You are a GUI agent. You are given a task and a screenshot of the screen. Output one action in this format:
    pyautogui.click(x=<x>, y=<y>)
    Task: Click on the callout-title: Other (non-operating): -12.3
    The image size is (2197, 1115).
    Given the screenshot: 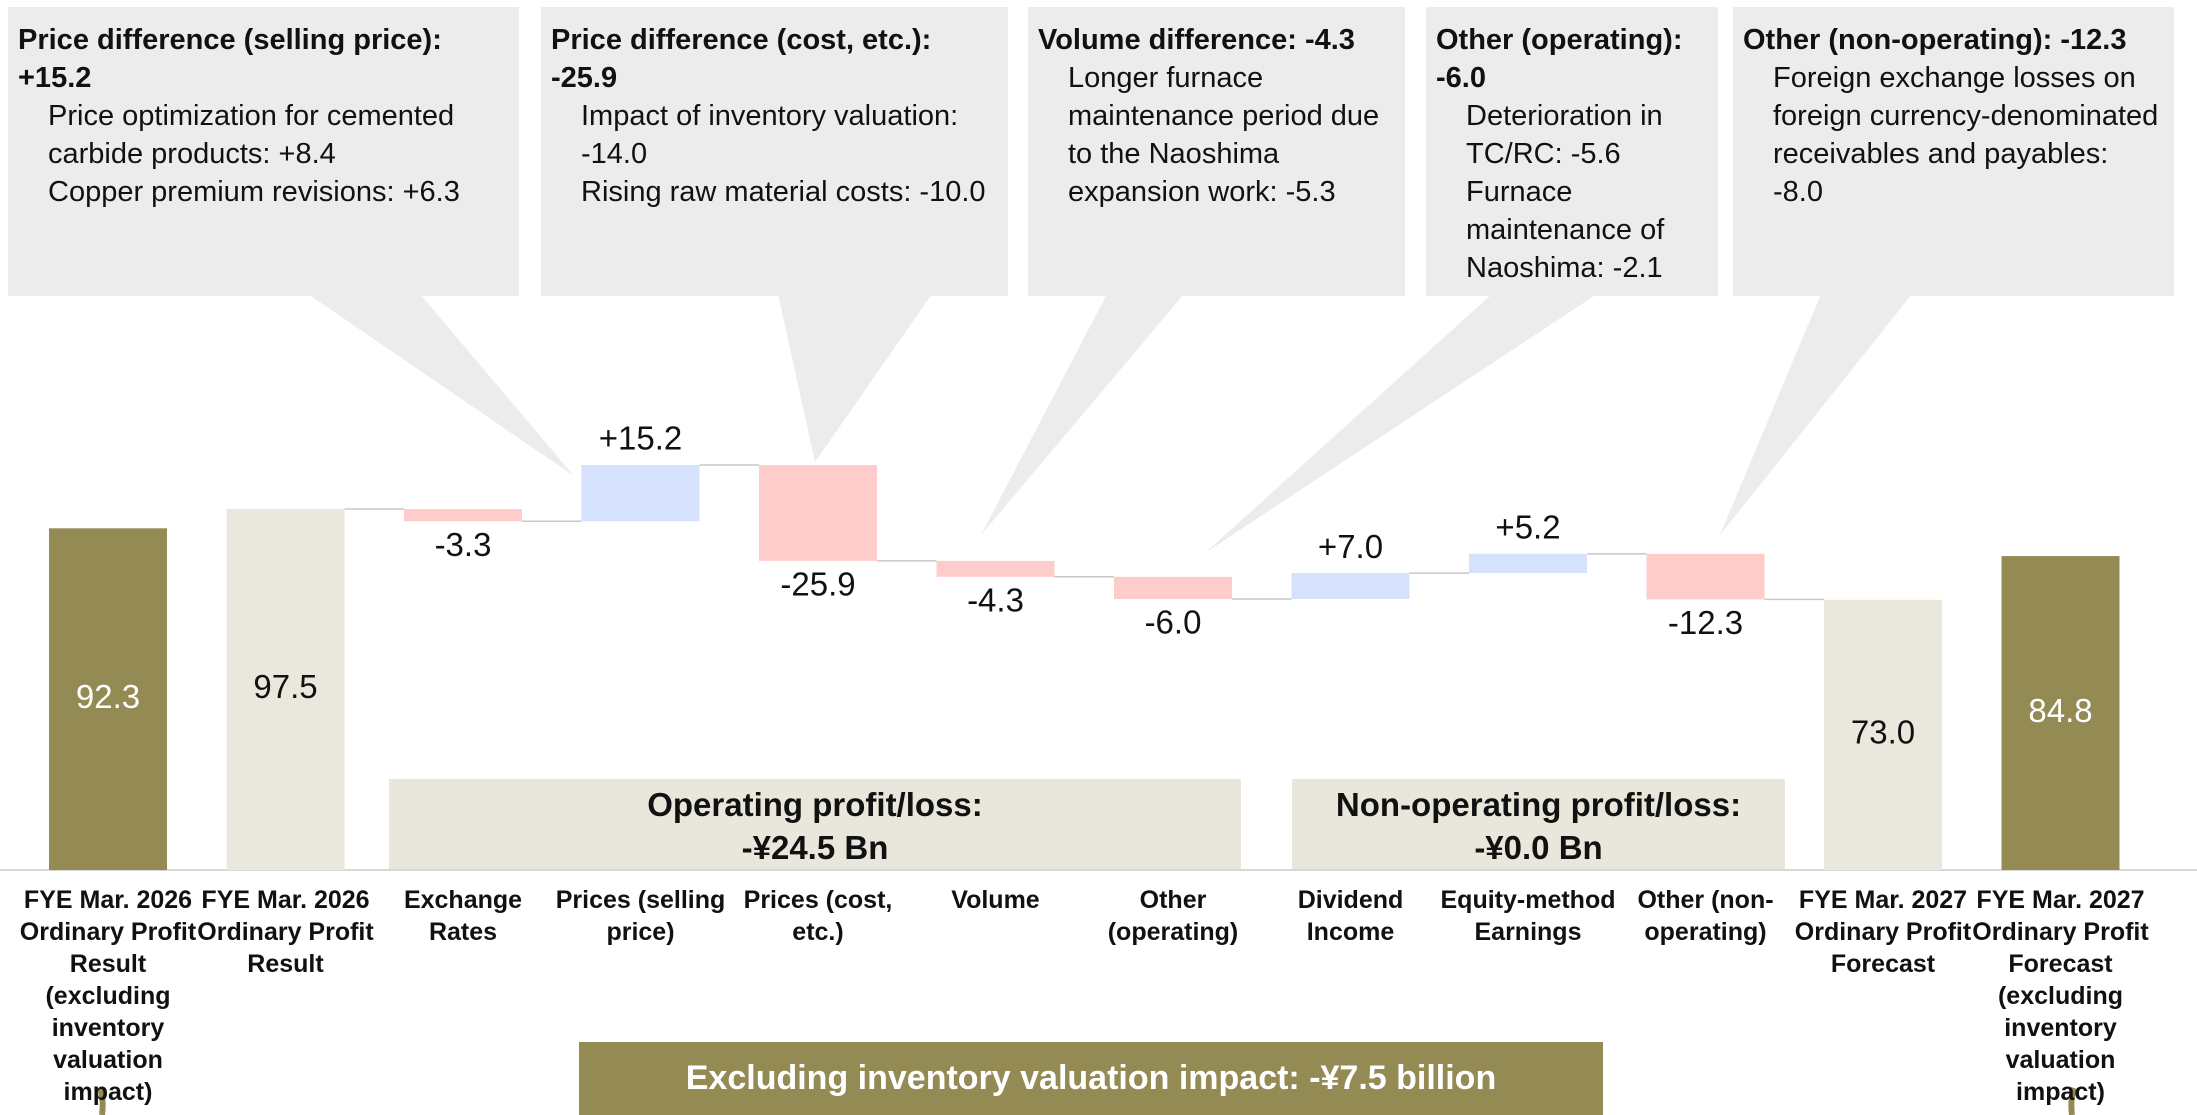 What is the action you would take?
    pyautogui.click(x=1935, y=40)
    